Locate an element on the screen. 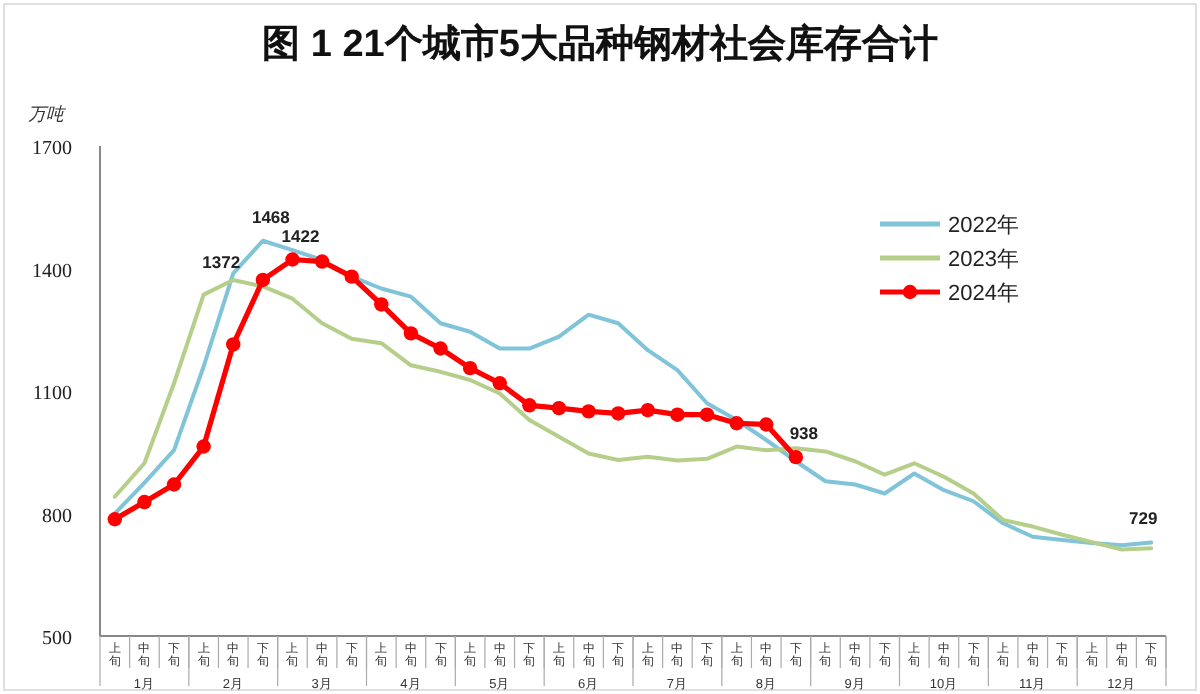 The width and height of the screenshot is (1200, 694). chart-title: 图 1 21个城市5大品种钢材社会库存合计 is located at coordinates (600, 44).